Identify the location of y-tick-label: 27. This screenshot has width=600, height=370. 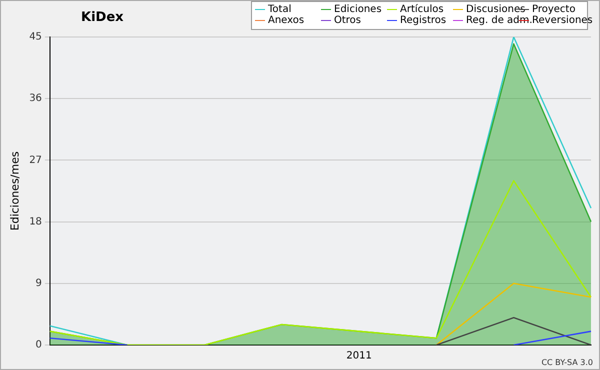
(35, 160).